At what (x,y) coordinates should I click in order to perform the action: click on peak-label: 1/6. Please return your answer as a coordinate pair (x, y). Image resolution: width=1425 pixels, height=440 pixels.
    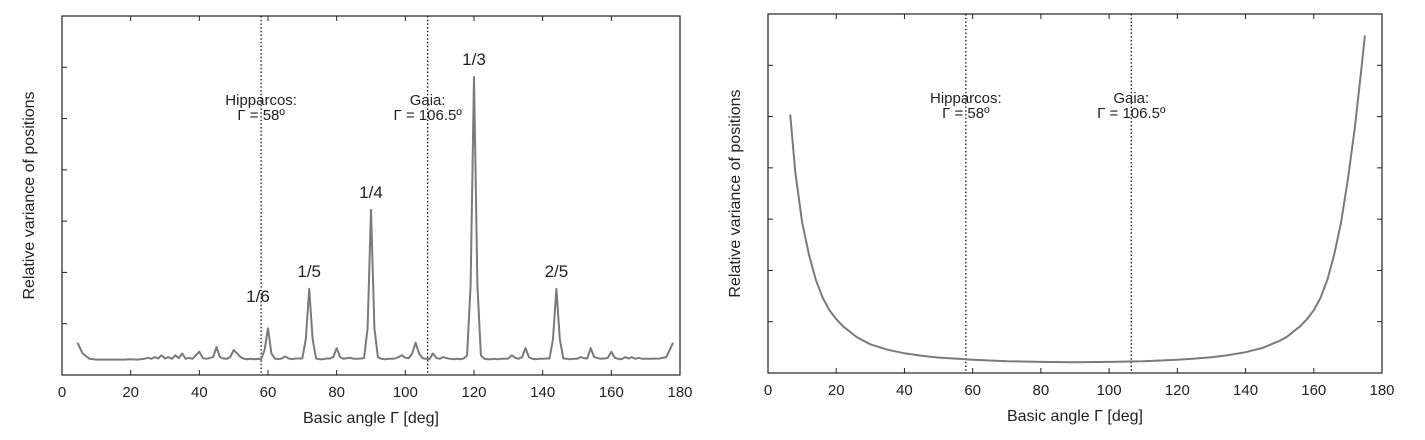
    Looking at the image, I should click on (258, 296).